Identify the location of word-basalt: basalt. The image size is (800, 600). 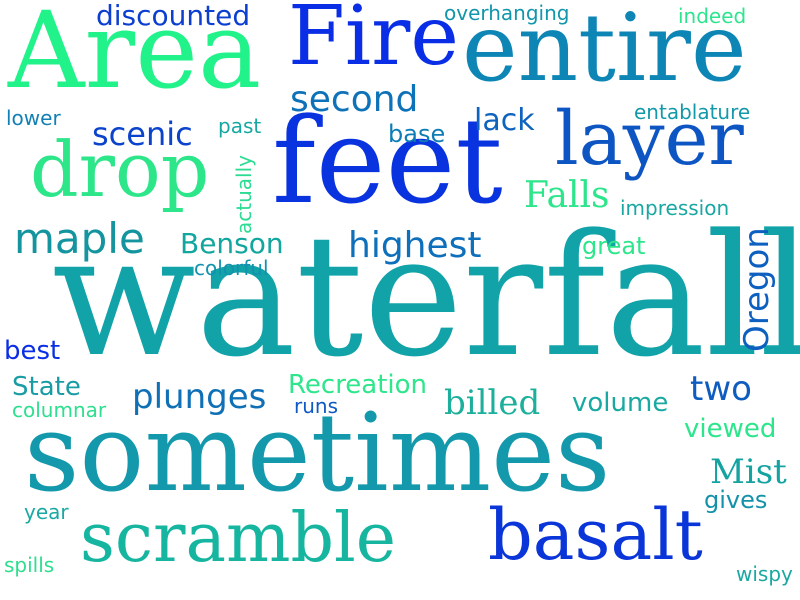
(595, 535).